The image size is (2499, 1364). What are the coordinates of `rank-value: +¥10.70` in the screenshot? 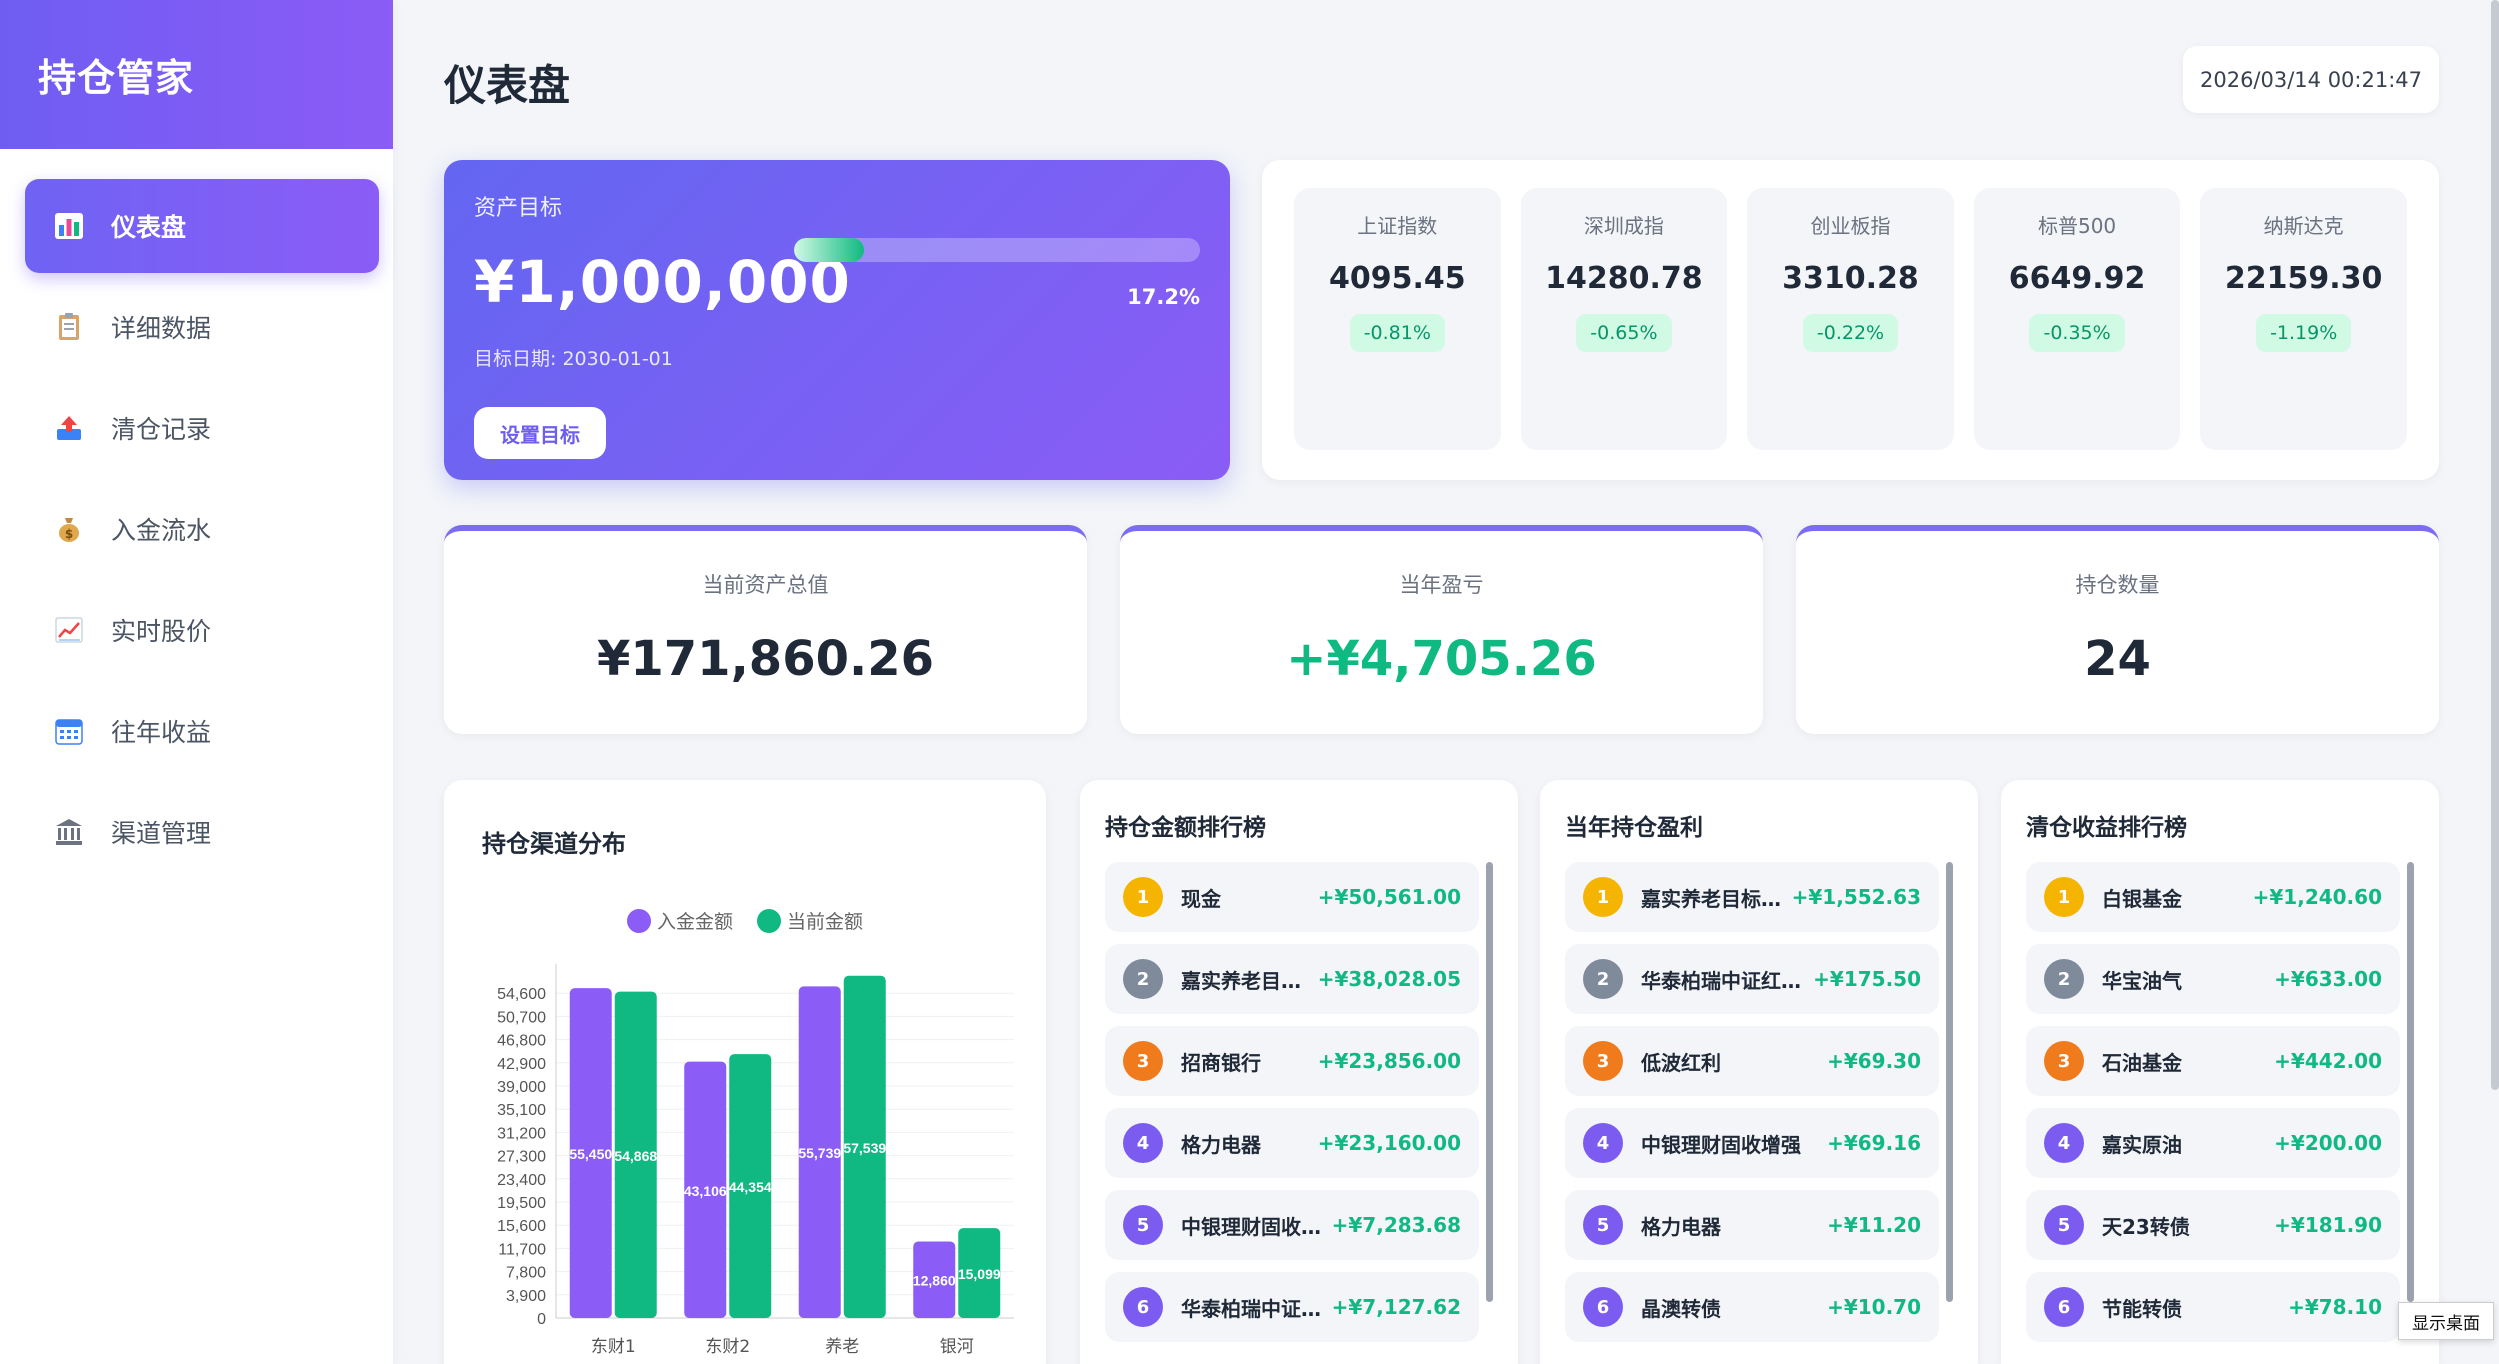 It's located at (1874, 1307).